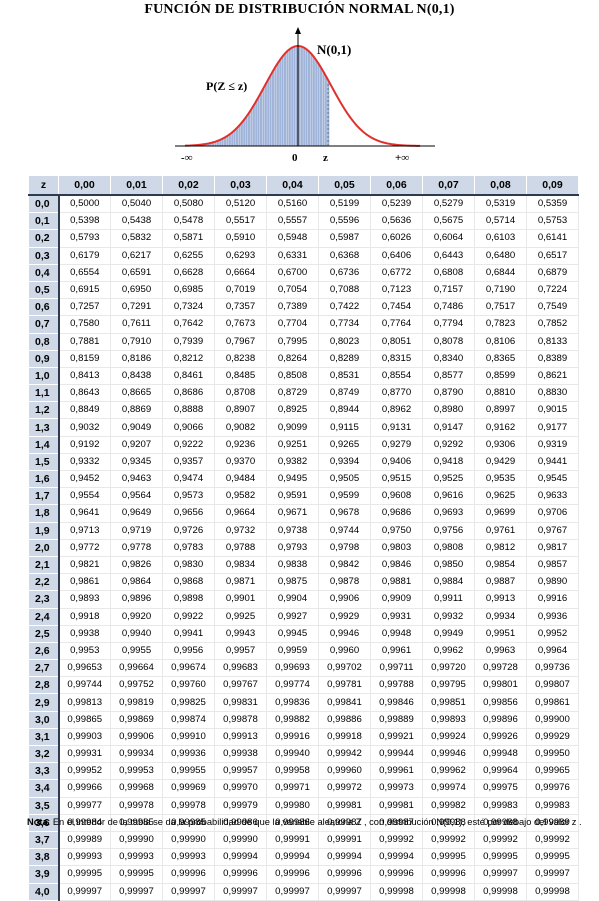 This screenshot has height=901, width=599. Describe the element at coordinates (449, 650) in the screenshot. I see `table-cell: 0,9962` at that location.